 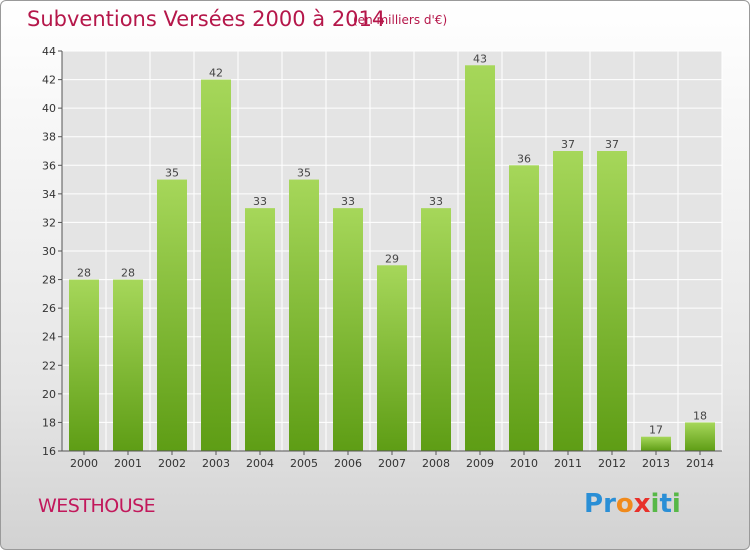 What do you see at coordinates (348, 463) in the screenshot?
I see `x-tick-label: 2006` at bounding box center [348, 463].